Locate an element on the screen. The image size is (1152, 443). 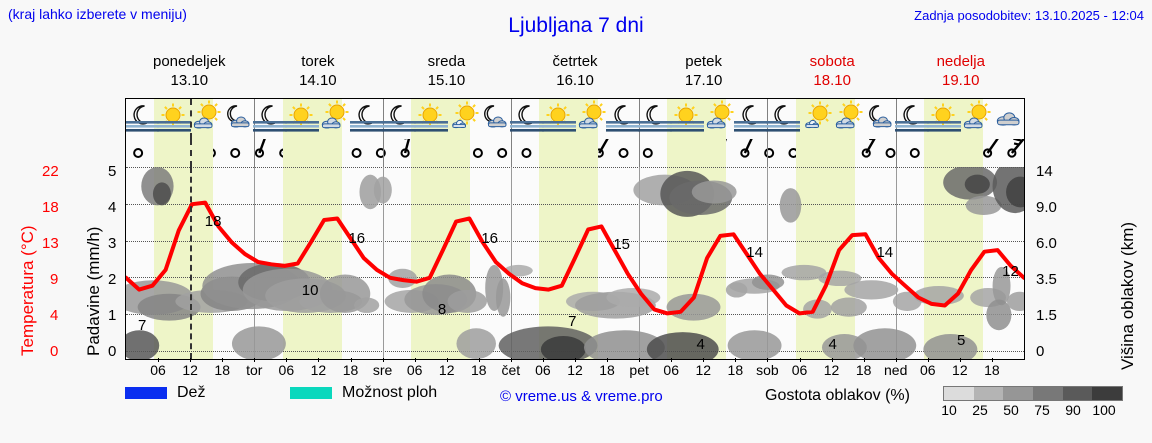
temperature-value-label: 7 is located at coordinates (572, 321).